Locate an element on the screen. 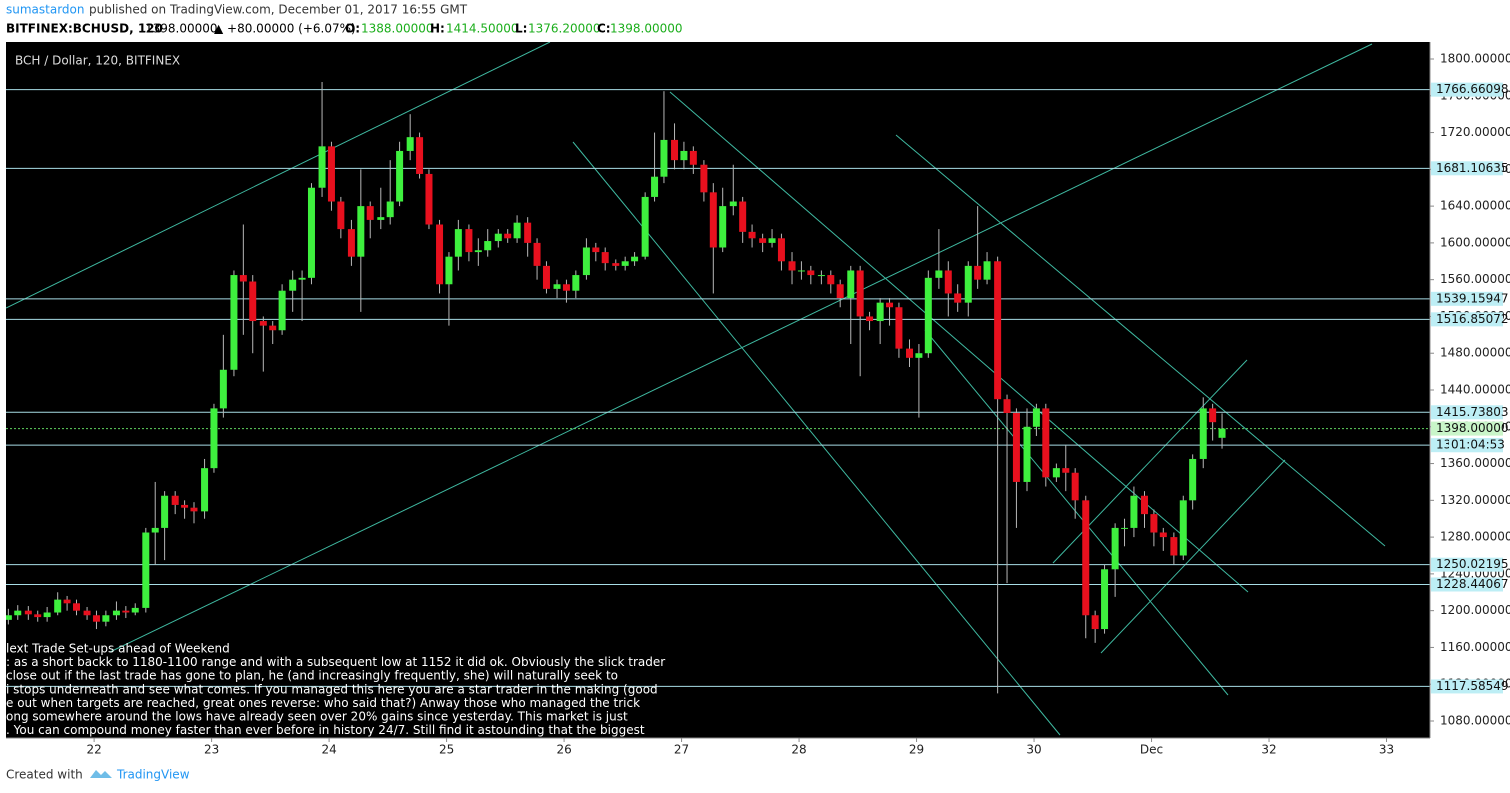  footer-created: Created with is located at coordinates (44, 775).